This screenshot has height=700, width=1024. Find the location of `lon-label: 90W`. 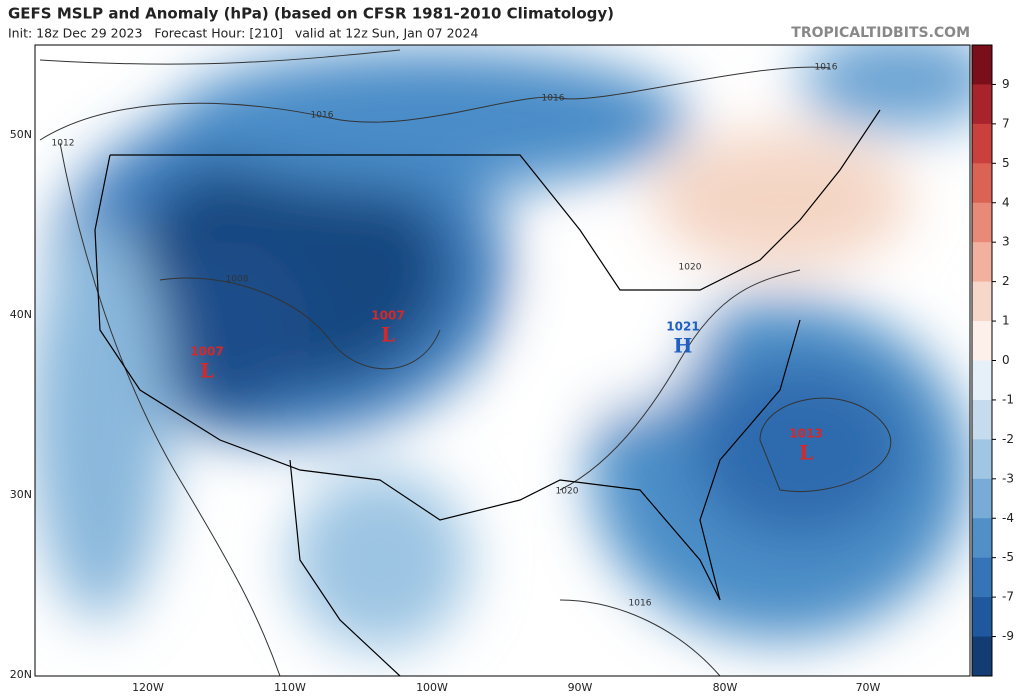

lon-label: 90W is located at coordinates (580, 687).